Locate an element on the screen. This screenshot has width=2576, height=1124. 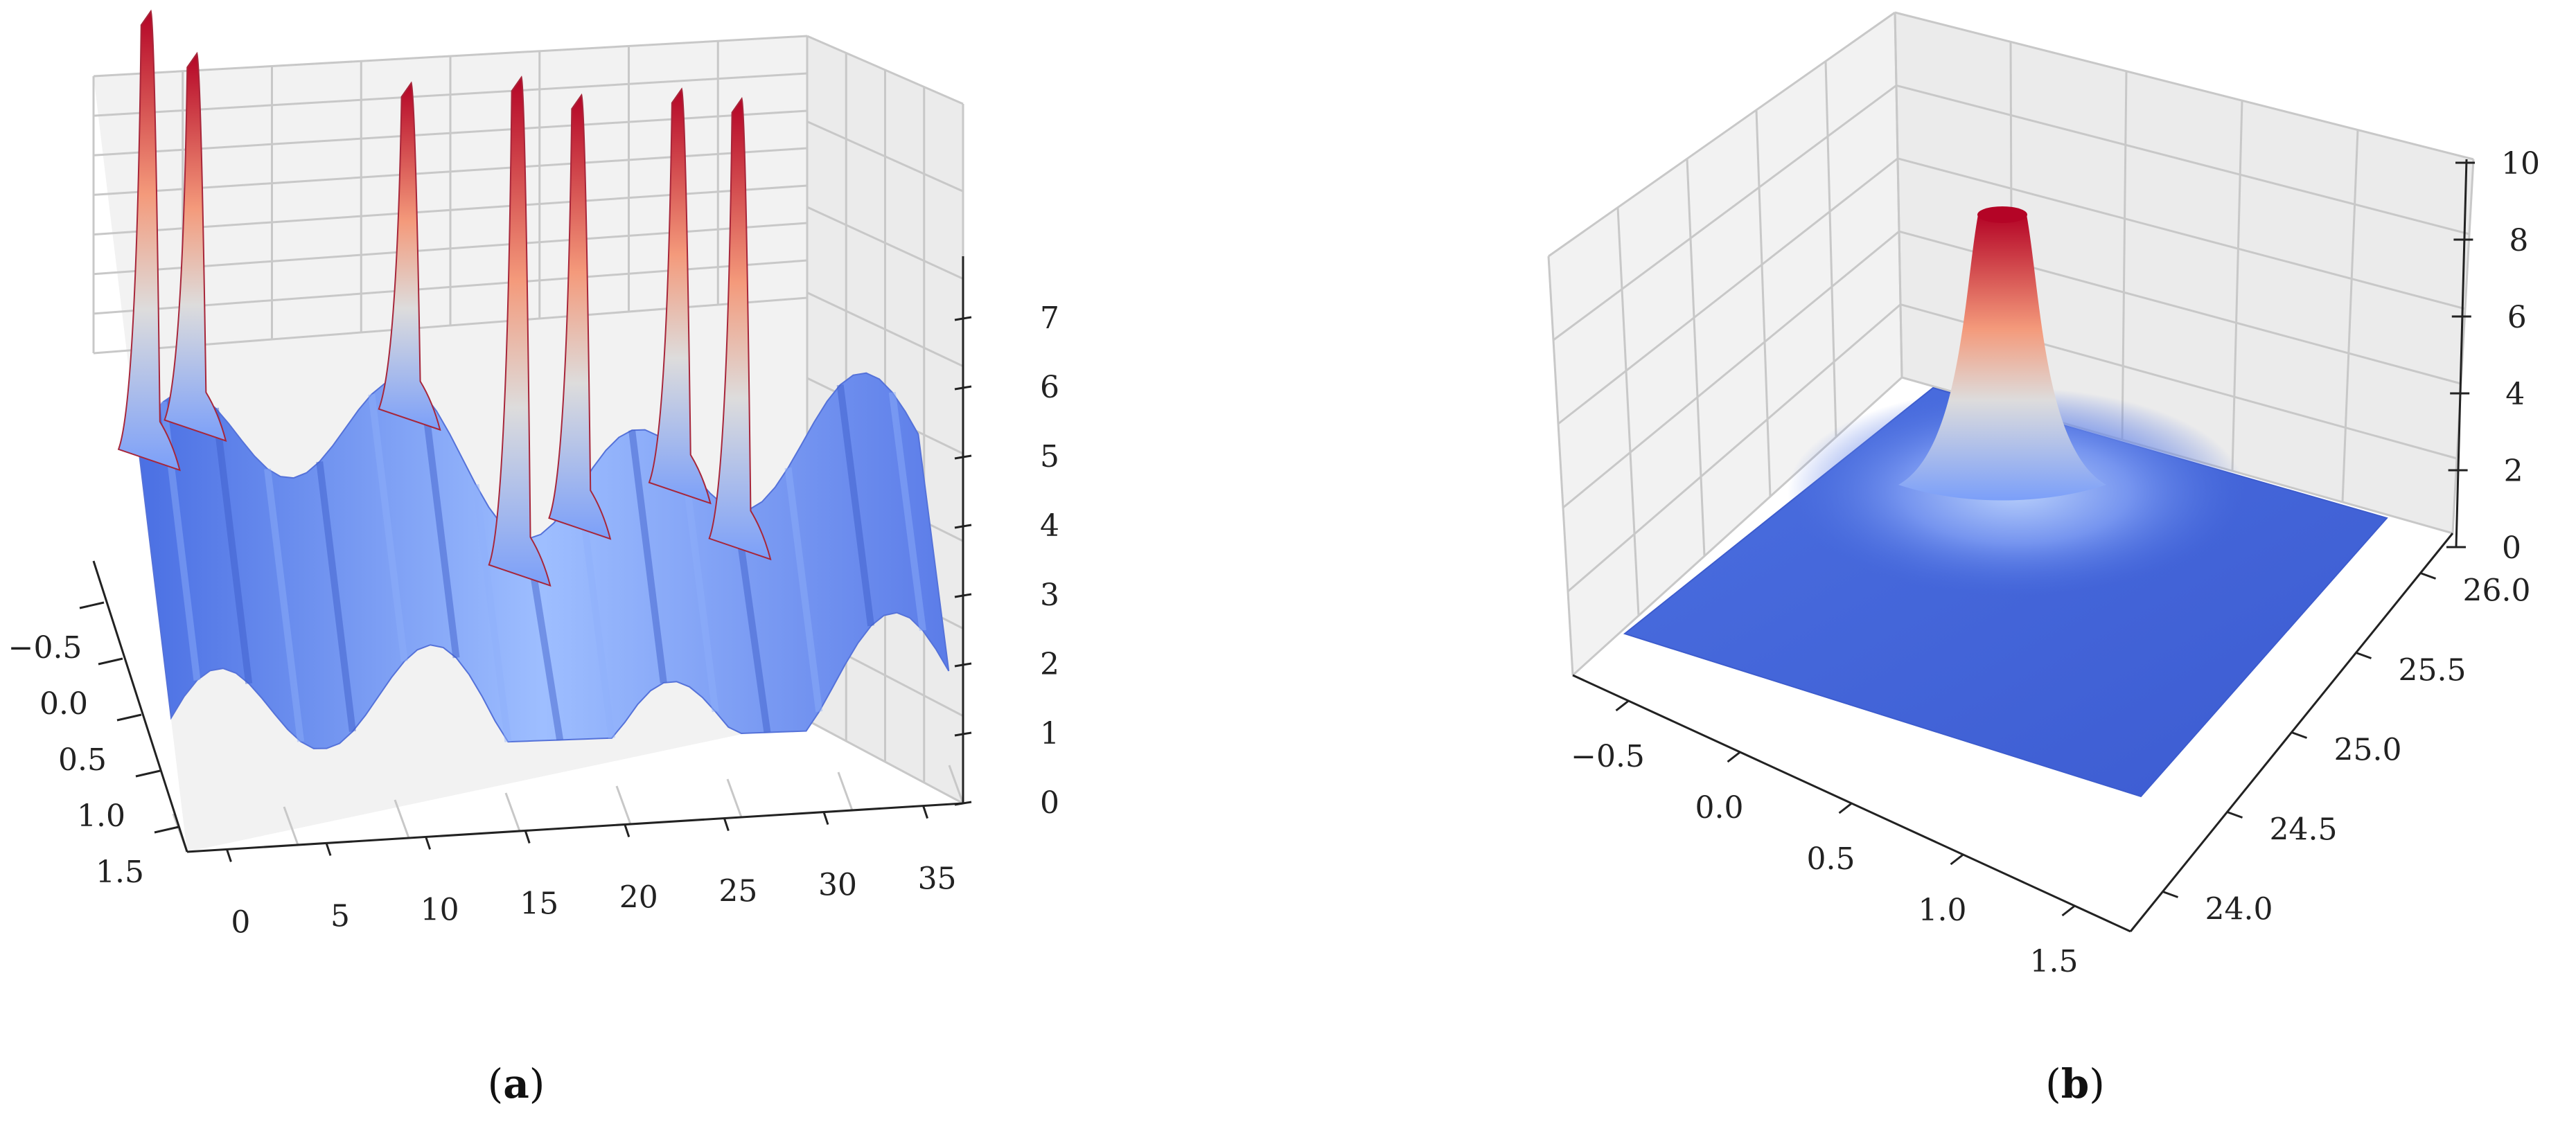
x-tick-label: 0.0 is located at coordinates (1719, 808).